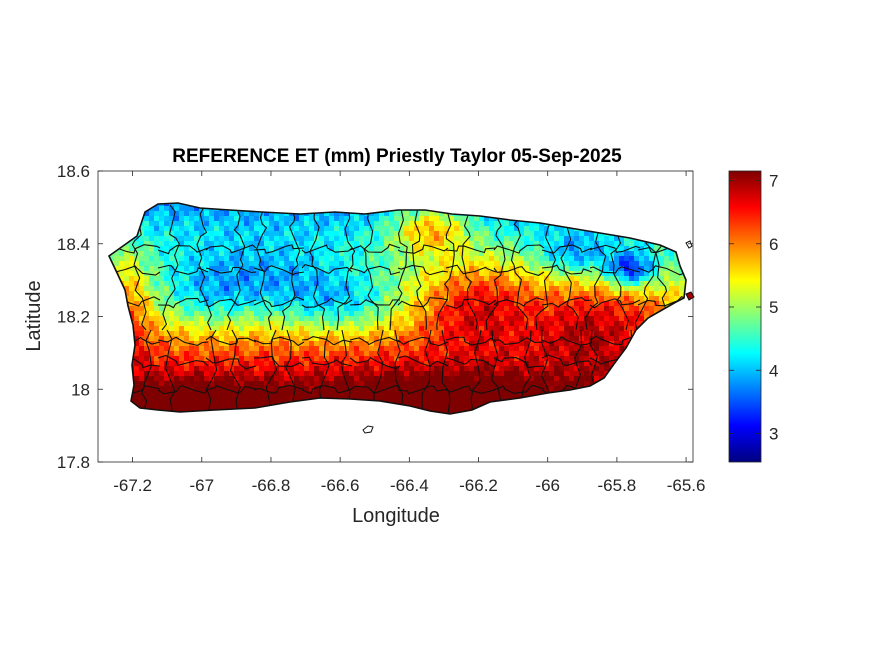 The width and height of the screenshot is (875, 656). I want to click on x-tick-label: -67, so click(201, 485).